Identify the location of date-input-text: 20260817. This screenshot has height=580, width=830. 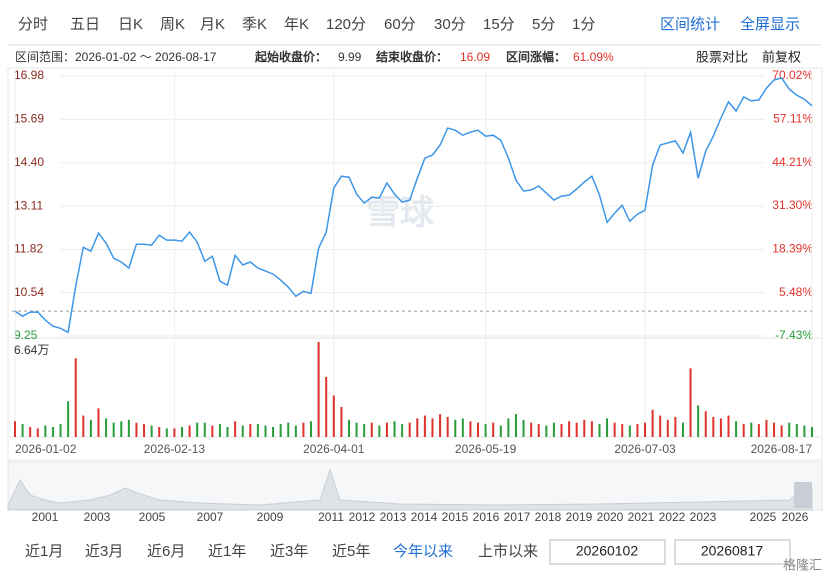
(732, 551).